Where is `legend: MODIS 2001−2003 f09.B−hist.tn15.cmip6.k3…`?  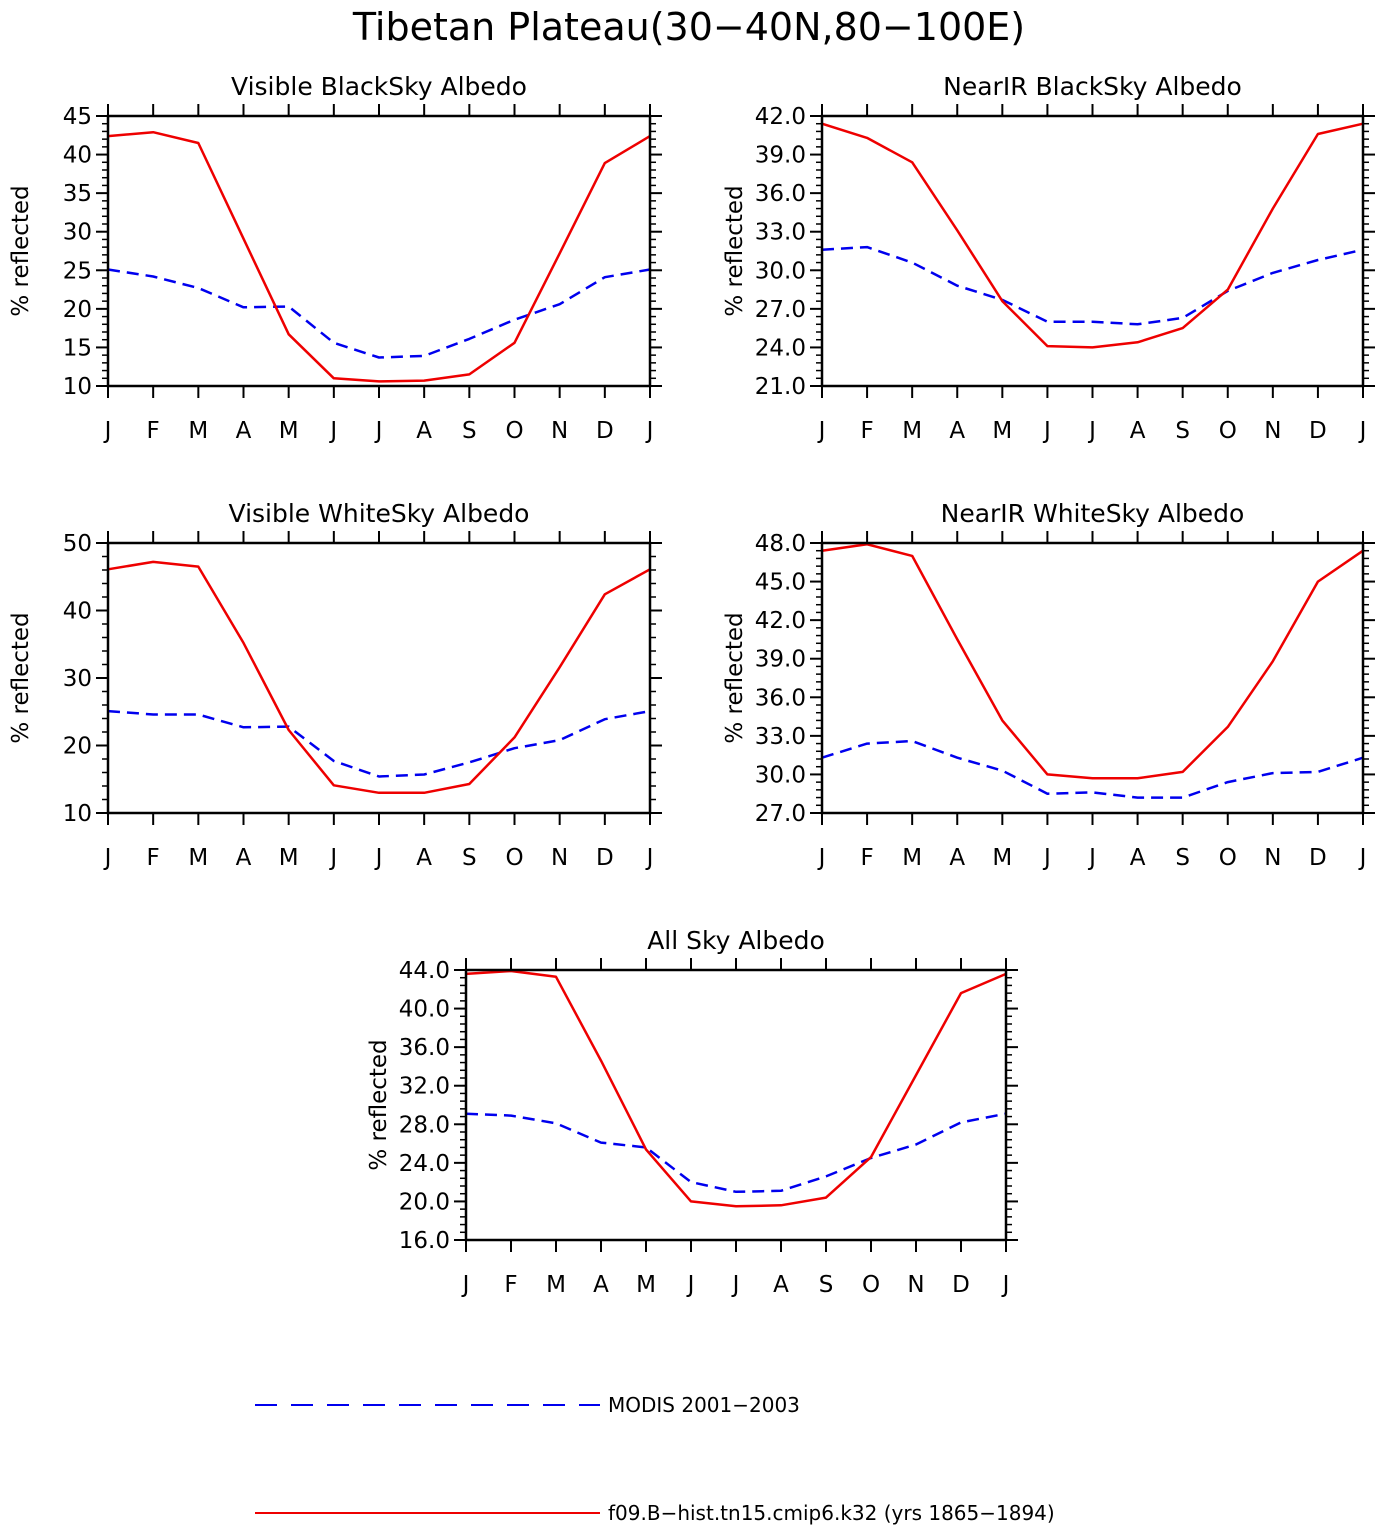
legend: MODIS 2001−2003 f09.B−hist.tn15.cmip6.k3… is located at coordinates (655, 1459).